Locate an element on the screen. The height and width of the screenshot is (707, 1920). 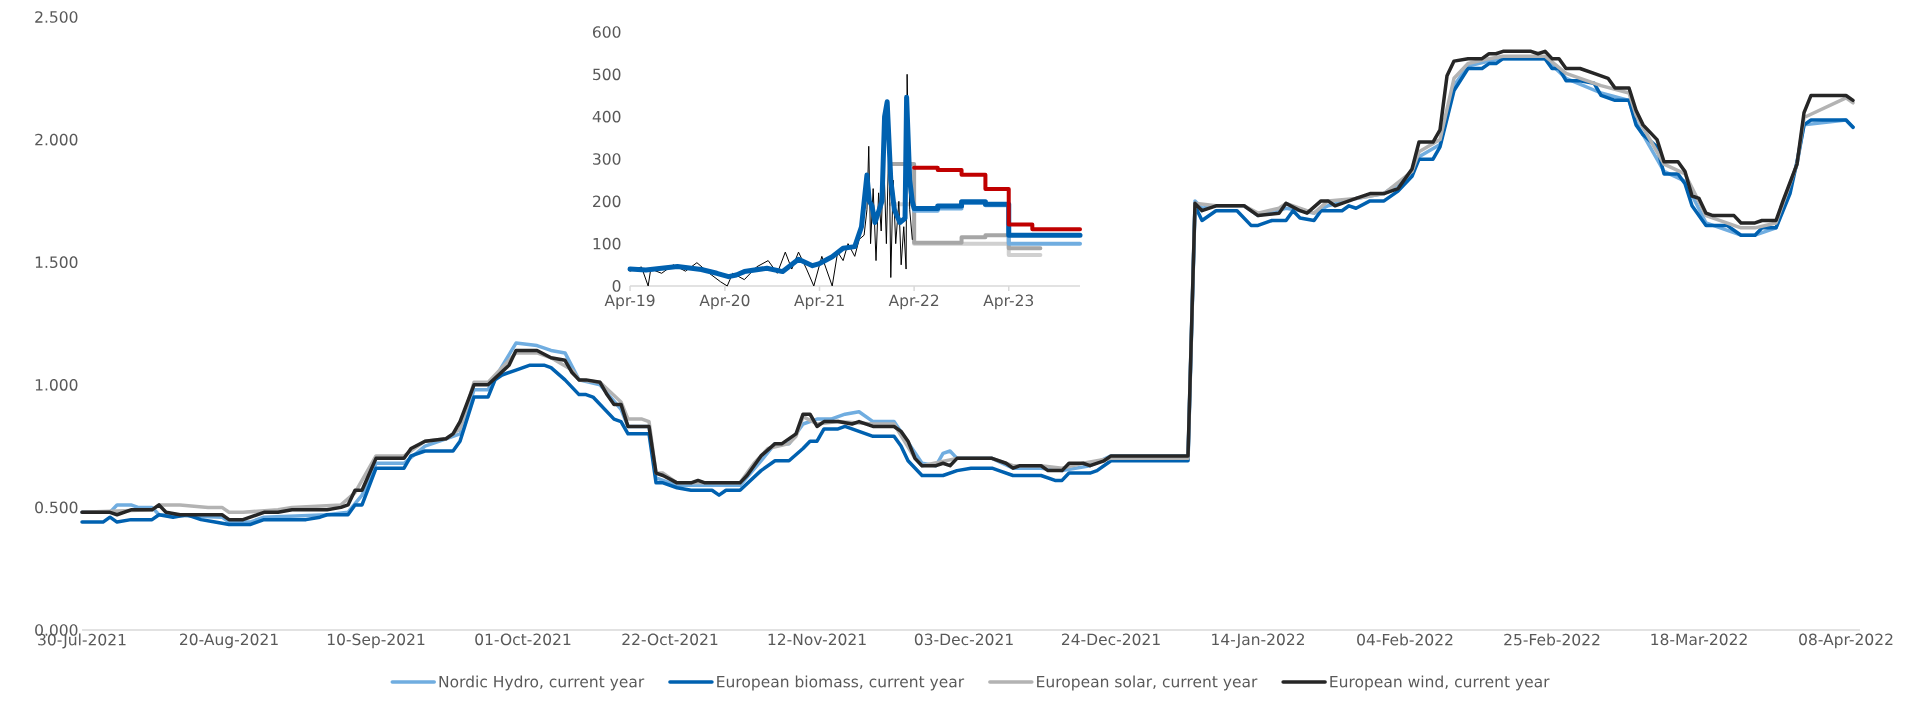
x-tick-label: Apr-23 is located at coordinates (1008, 302).